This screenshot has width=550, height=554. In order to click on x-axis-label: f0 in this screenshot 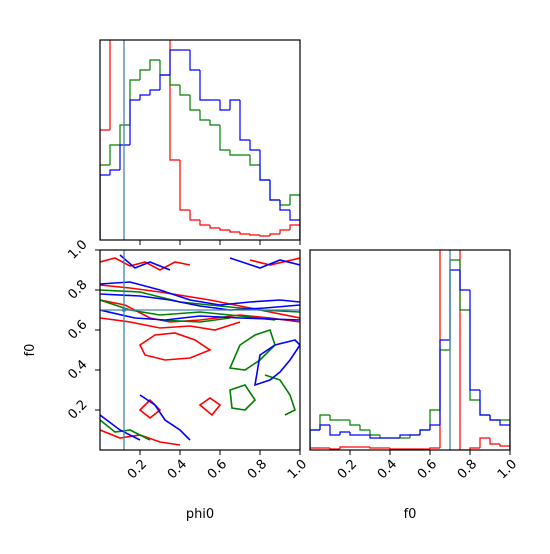, I will do `click(410, 514)`.